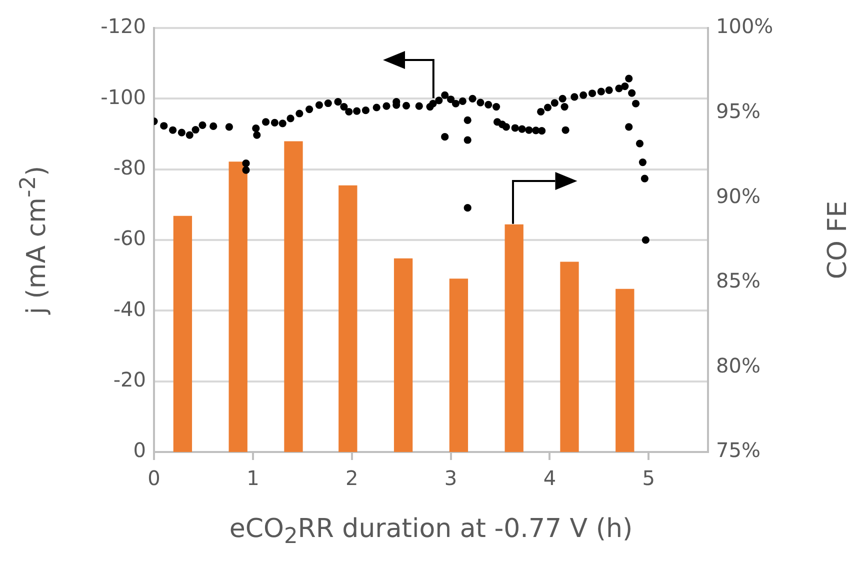  I want to click on y-tick-label: -20, so click(129, 380).